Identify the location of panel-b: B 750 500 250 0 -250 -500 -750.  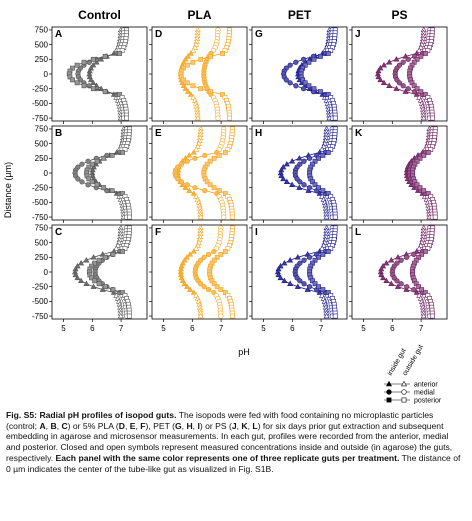
(90, 174).